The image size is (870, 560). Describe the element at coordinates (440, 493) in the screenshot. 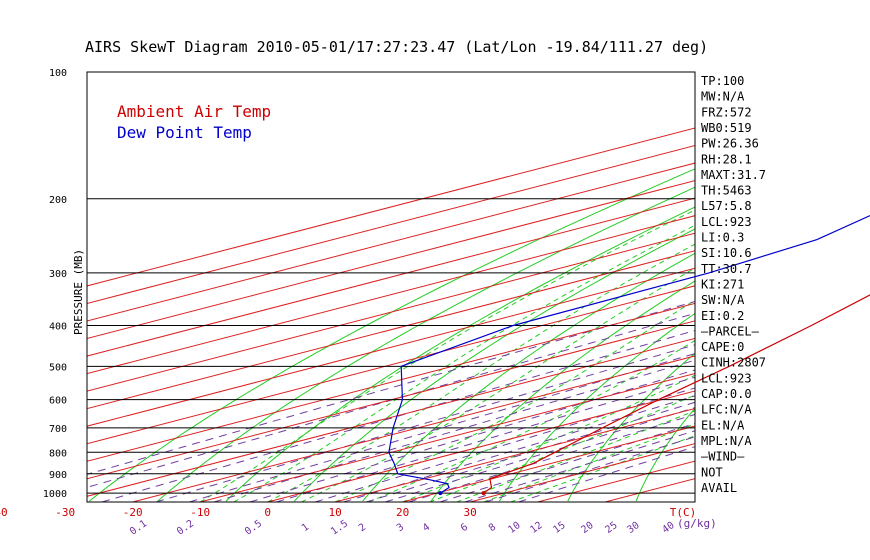

I see `dewpoint-surface-point` at that location.